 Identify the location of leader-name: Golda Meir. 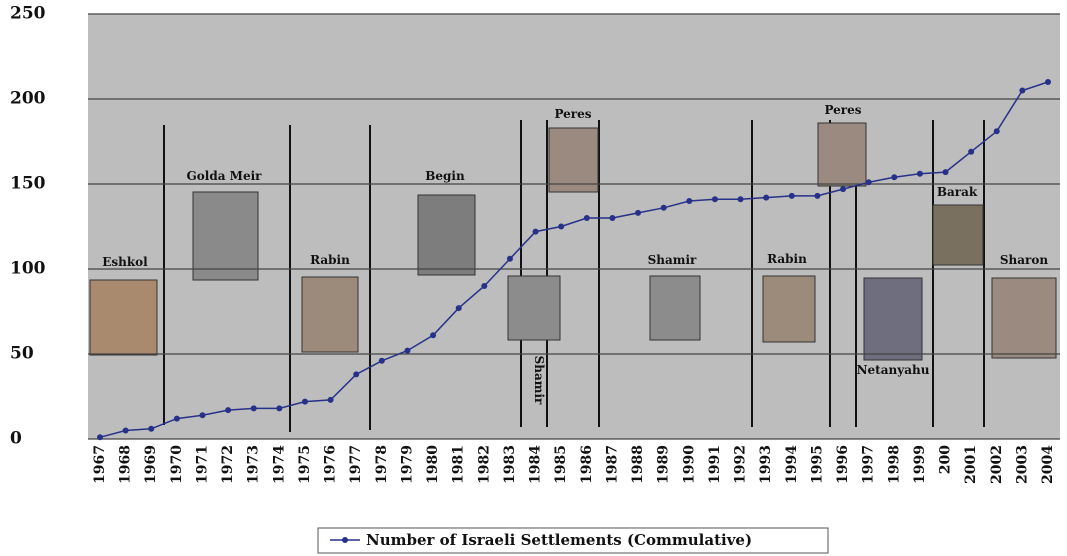
(225, 176).